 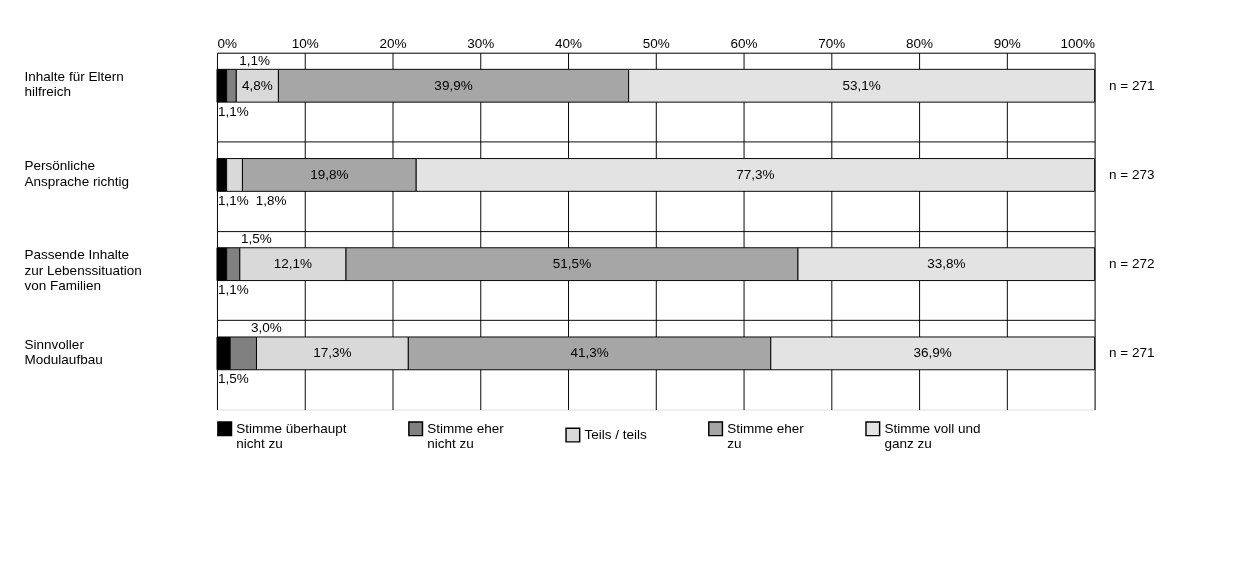 I want to click on legend-label: Stimme überhaupt nicht zu, so click(x=291, y=436).